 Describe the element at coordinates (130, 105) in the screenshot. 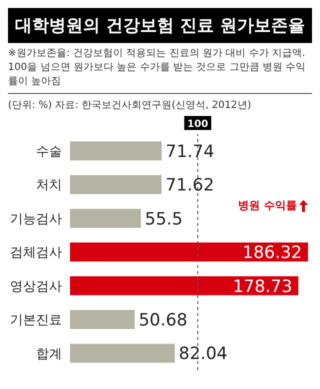

I see `text: (단위: %) 자료: 한국보건사회연구원(신영석, 2012년)` at that location.